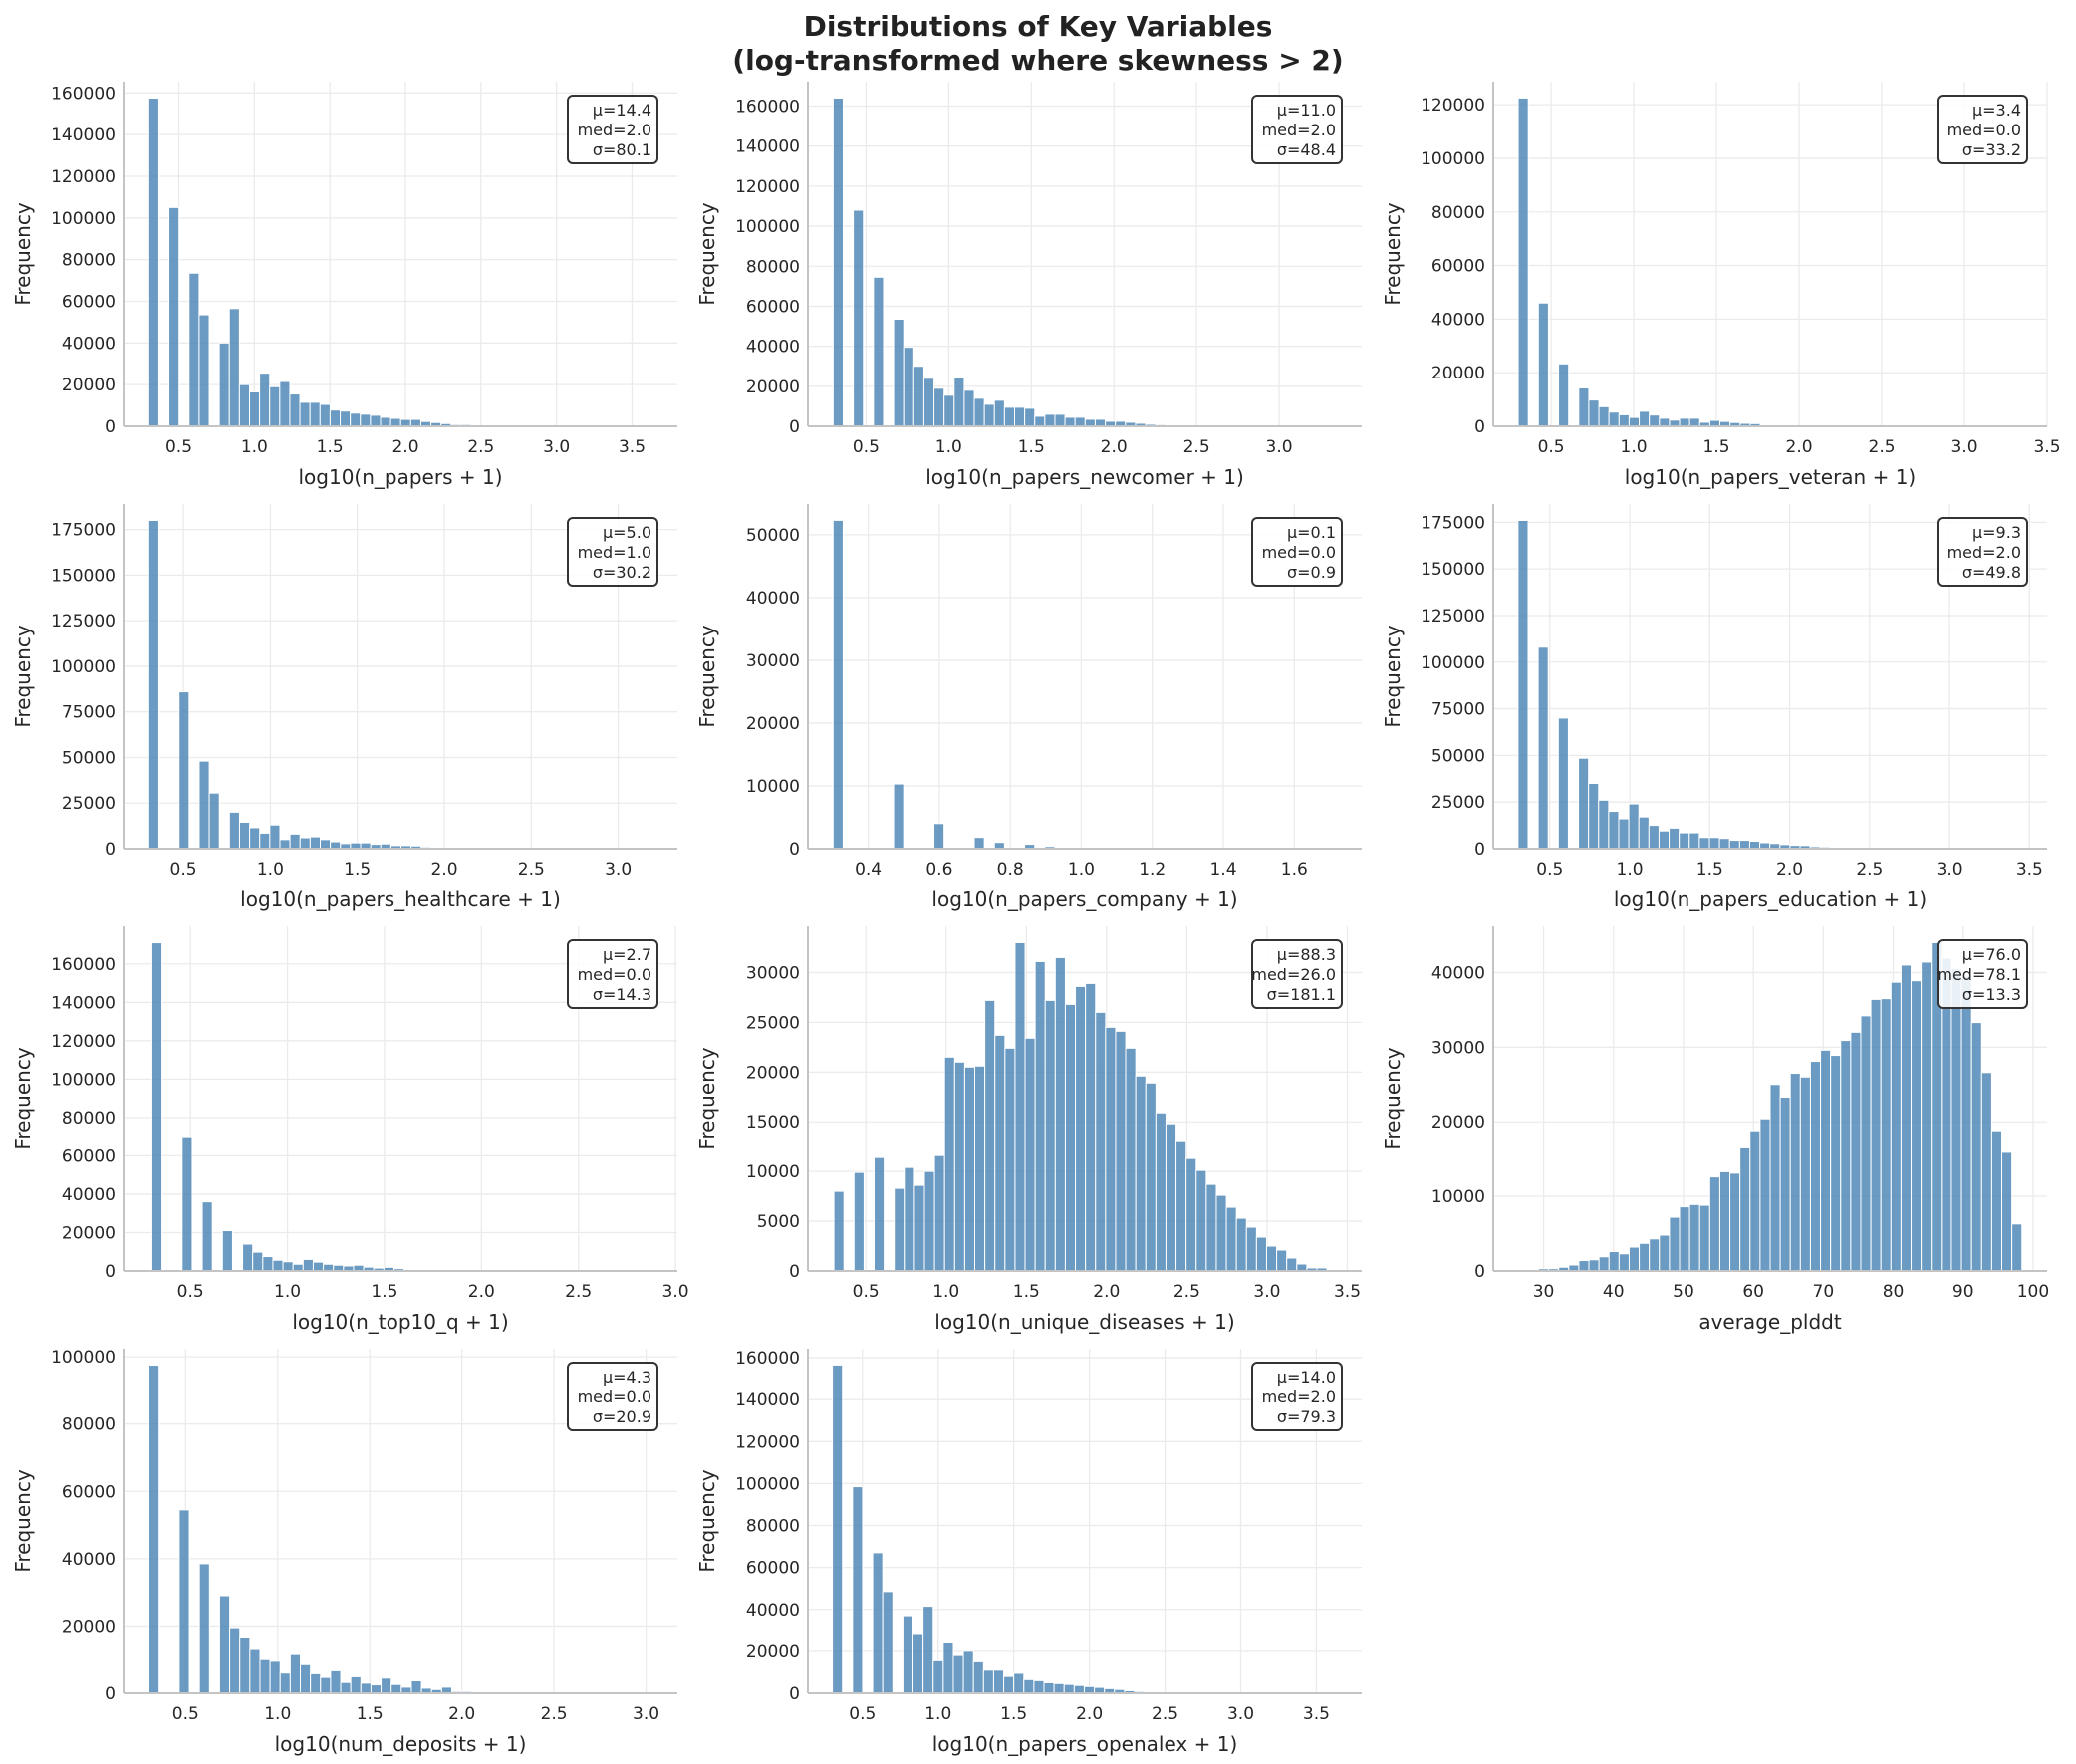 The width and height of the screenshot is (2076, 1764). I want to click on y-tick-label: 100000, so click(83, 1358).